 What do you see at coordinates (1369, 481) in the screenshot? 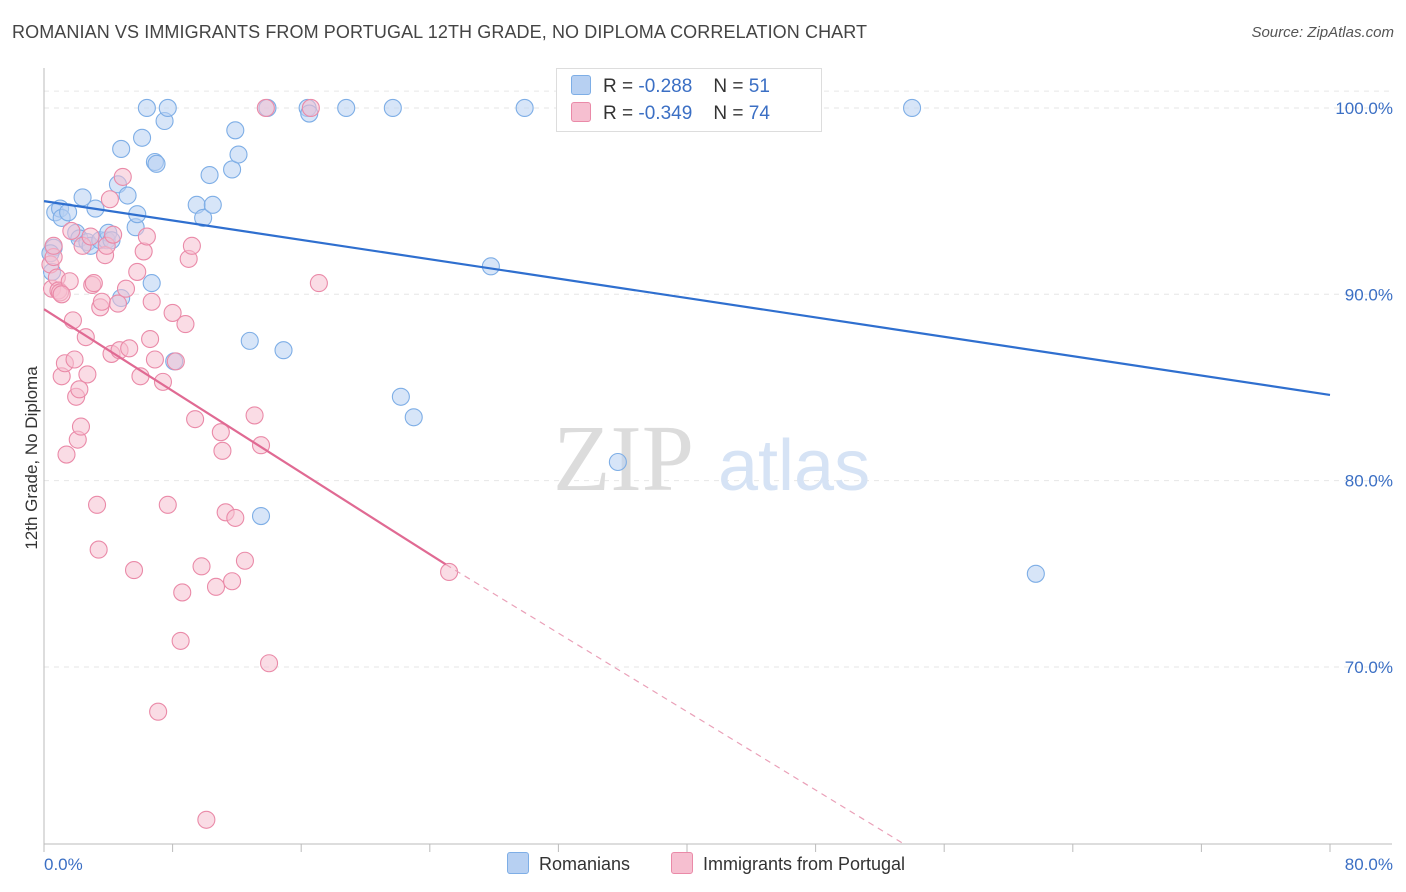
I see `y-tick-label: 80.0%` at bounding box center [1369, 481].